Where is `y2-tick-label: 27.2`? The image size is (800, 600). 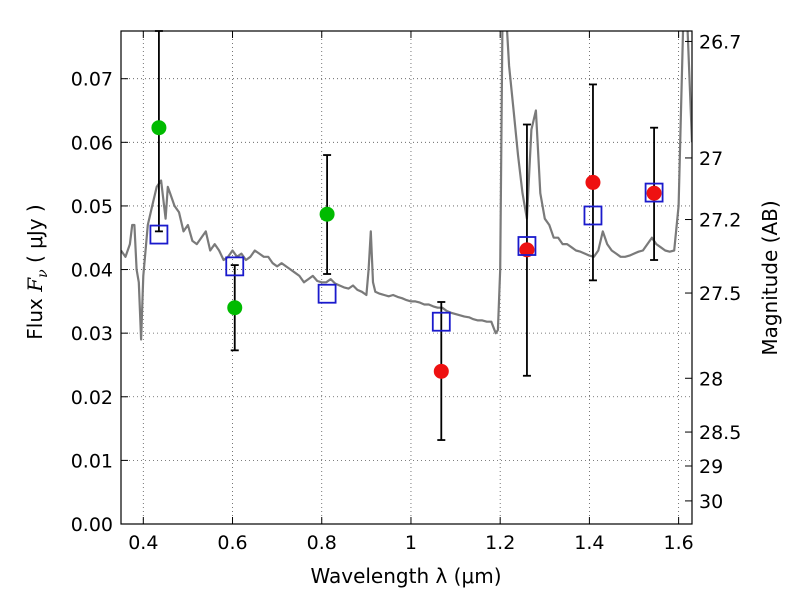
y2-tick-label: 27.2 is located at coordinates (720, 221).